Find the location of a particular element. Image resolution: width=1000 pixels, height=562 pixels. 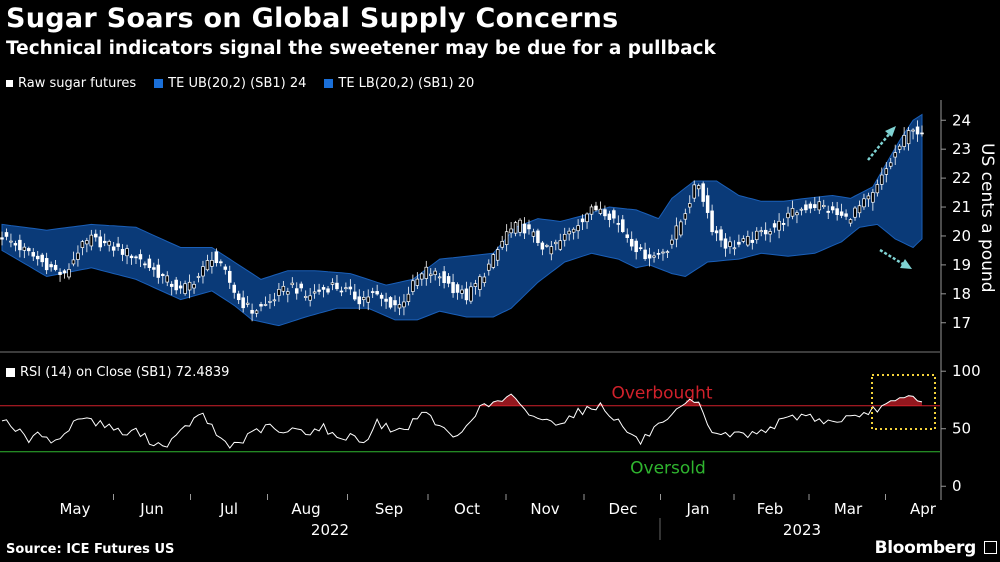

bloomberg-box-icon is located at coordinates (990, 547).